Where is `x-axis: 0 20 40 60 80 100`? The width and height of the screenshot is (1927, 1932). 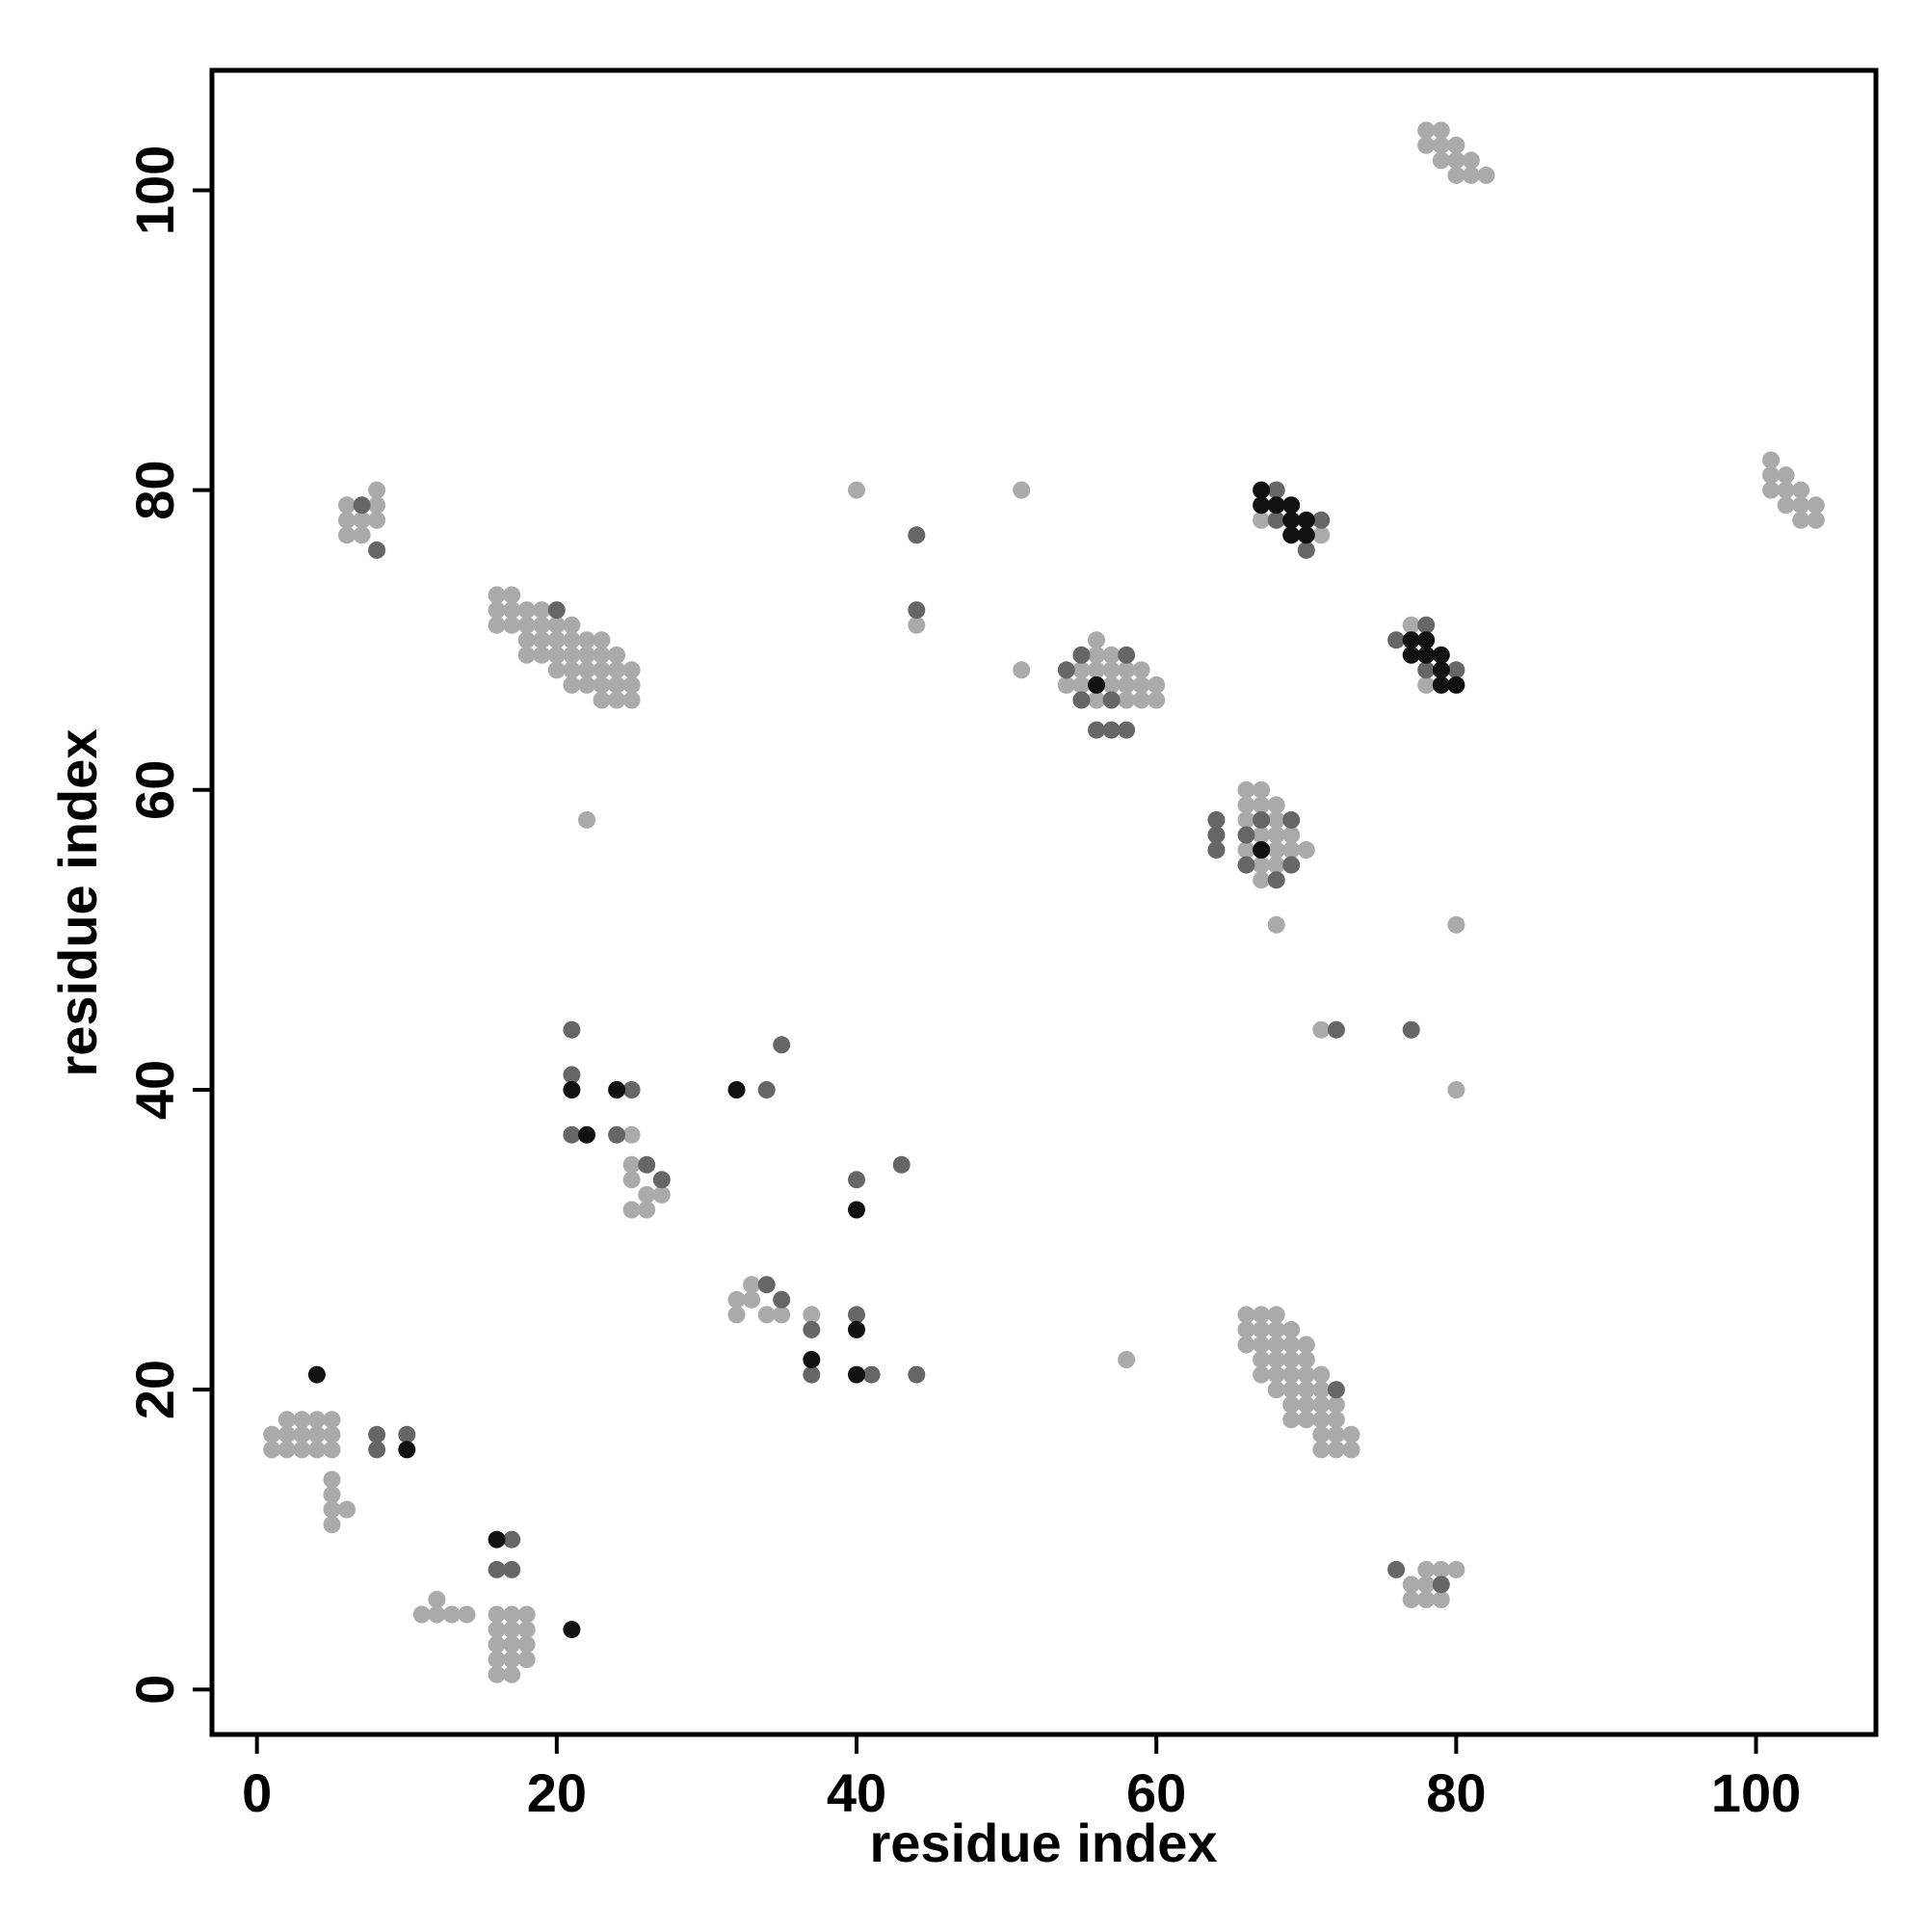 x-axis: 0 20 40 60 80 100 is located at coordinates (1022, 1778).